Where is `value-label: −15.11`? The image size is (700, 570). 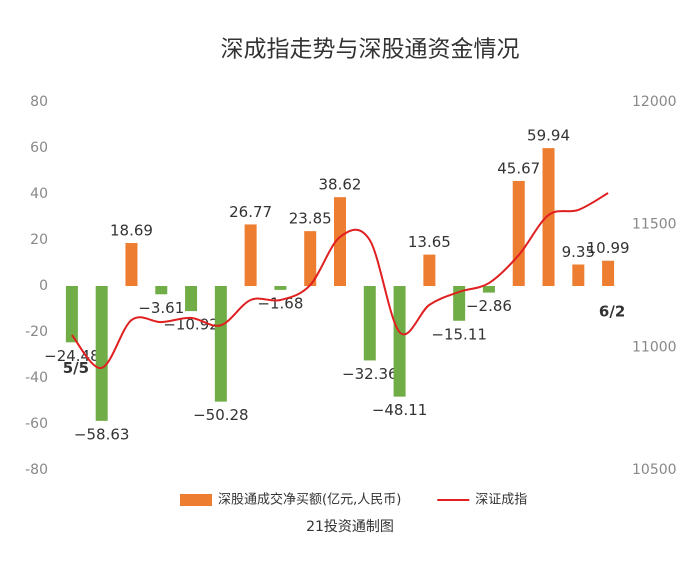
value-label: −15.11 is located at coordinates (459, 334).